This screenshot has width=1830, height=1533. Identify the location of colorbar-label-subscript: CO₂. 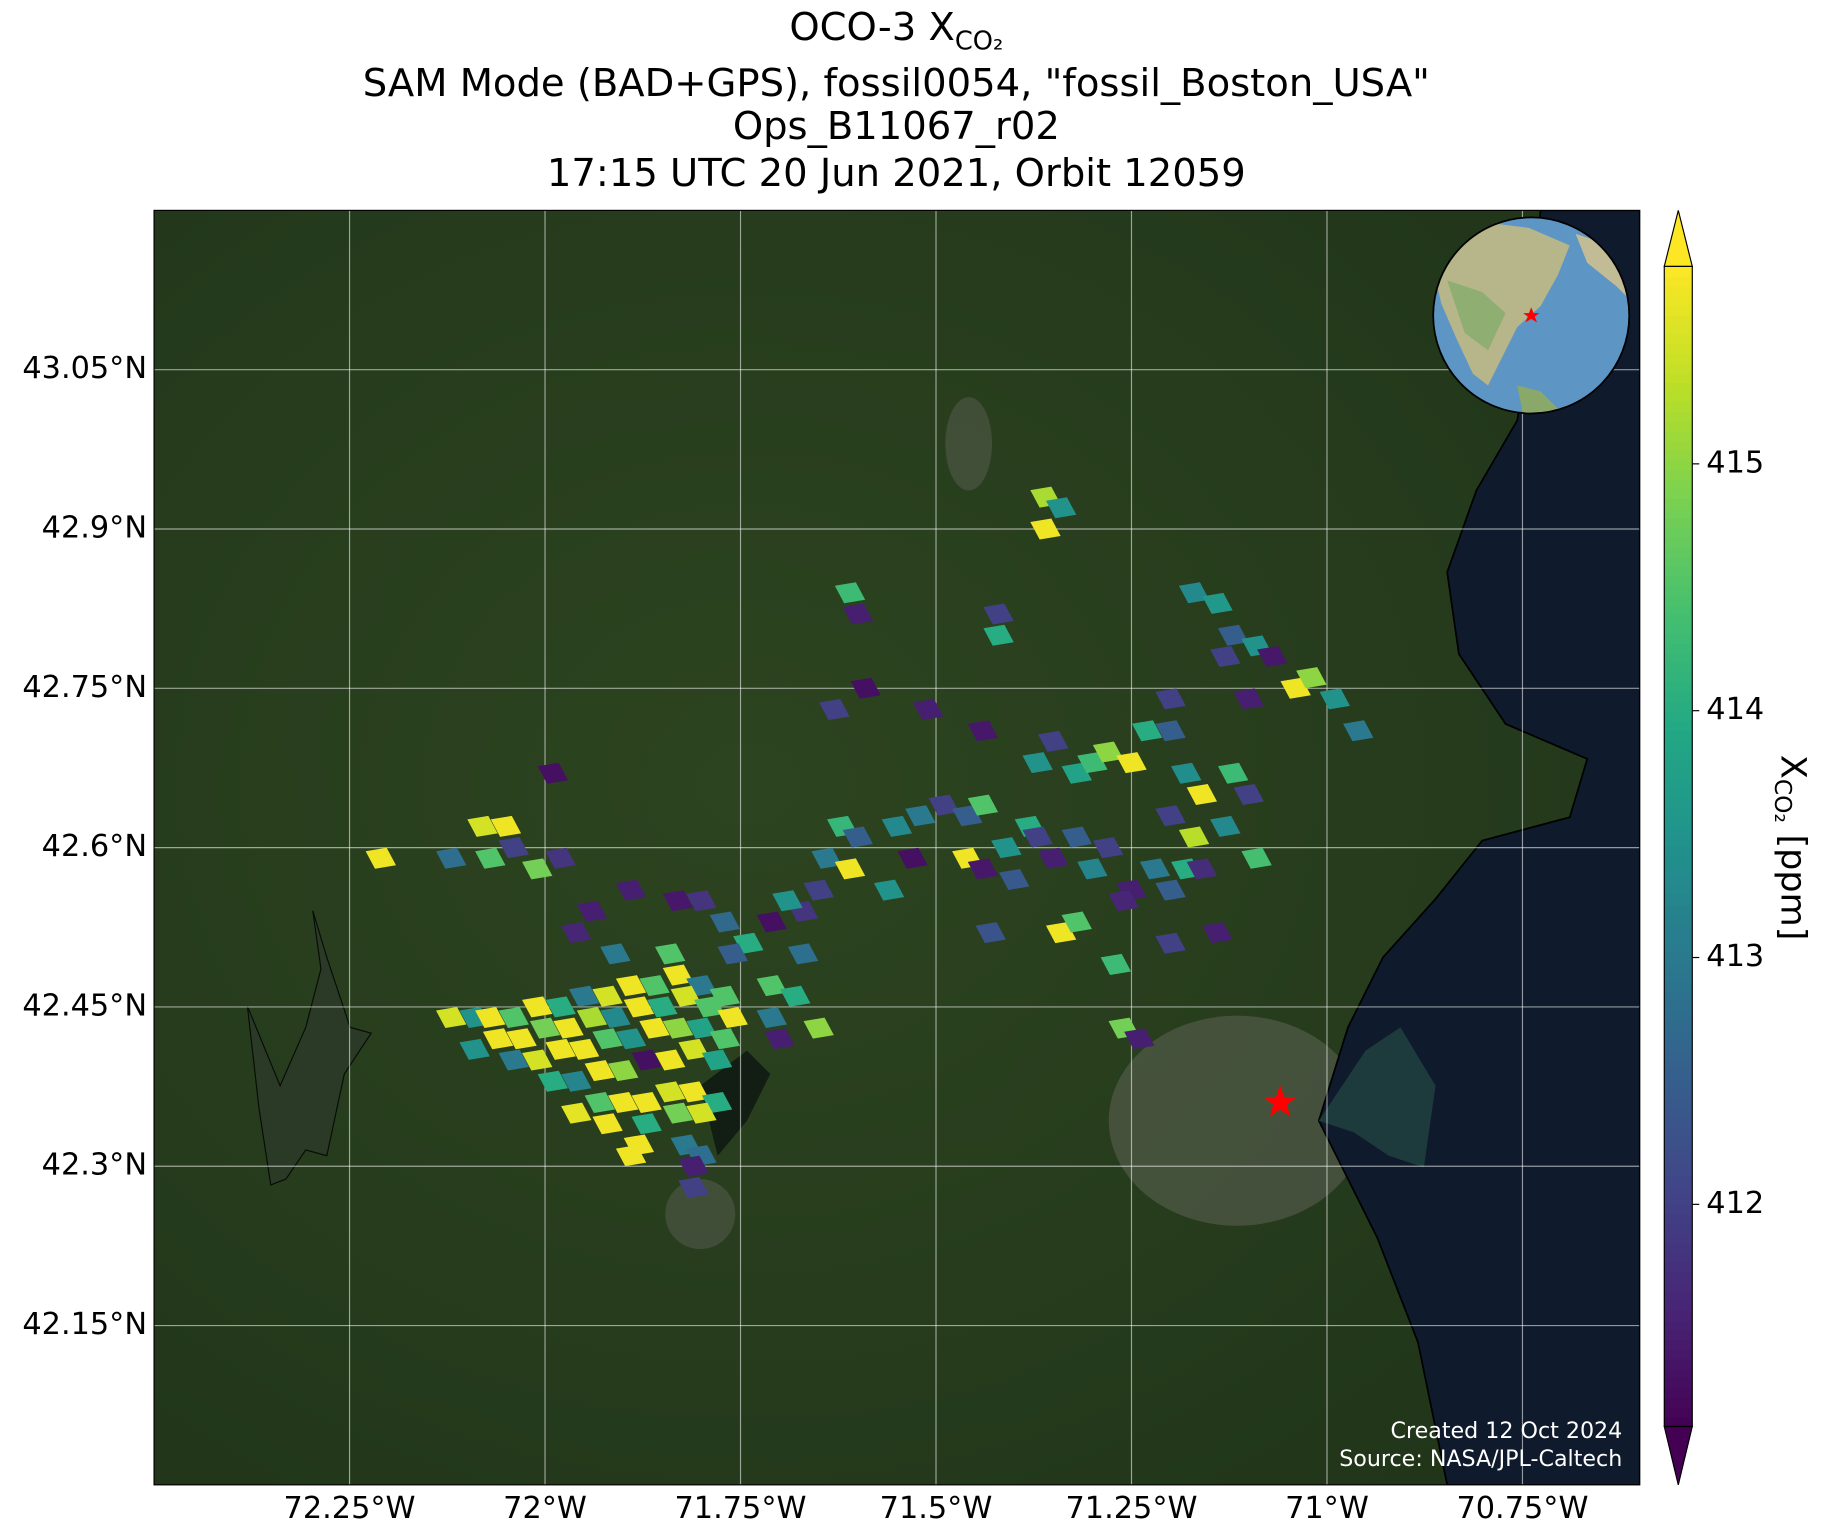
(1784, 801).